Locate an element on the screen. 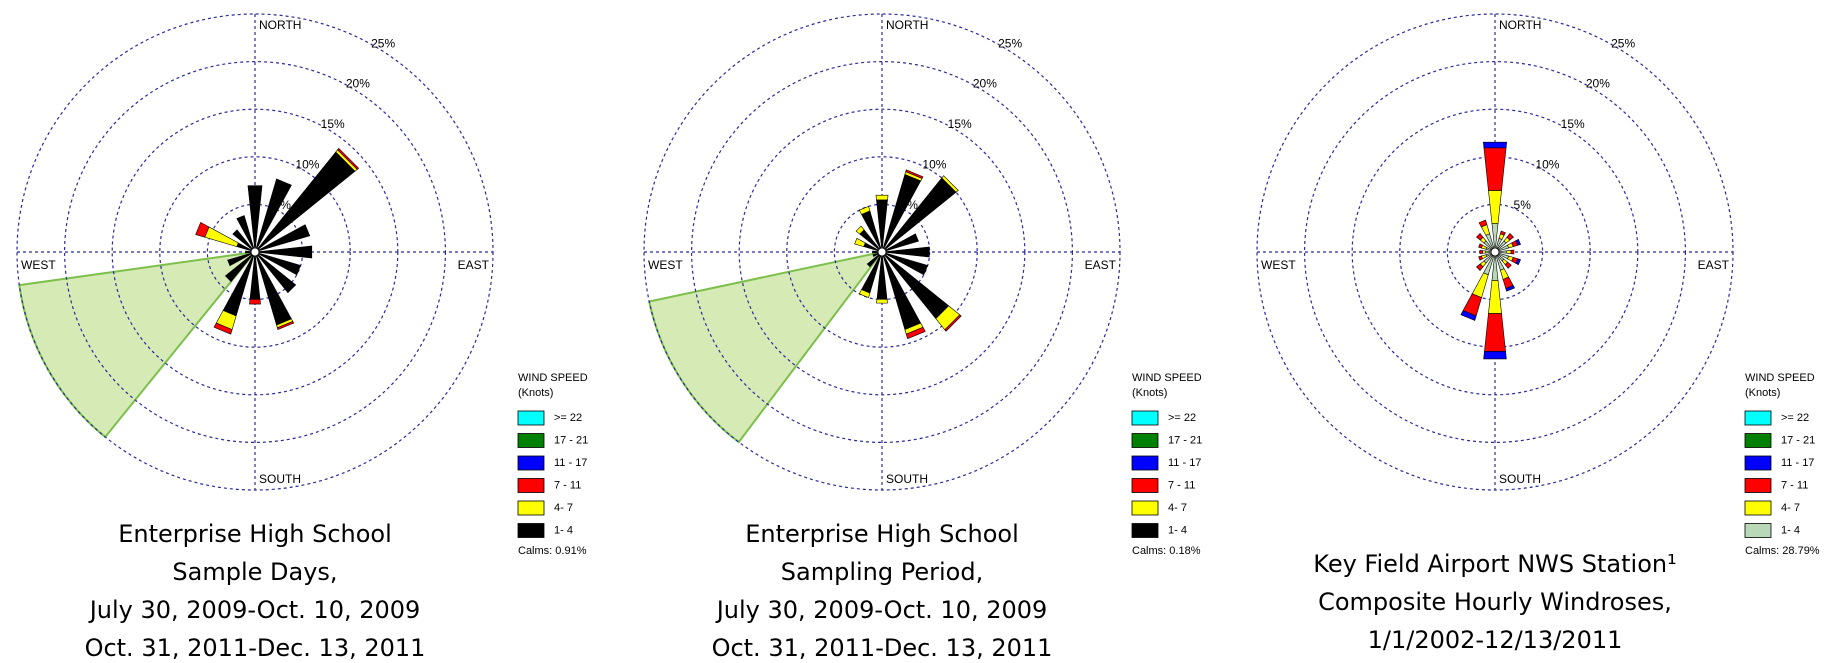 This screenshot has height=663, width=1843. caption-line: 1/1/2002-12/13/2011 is located at coordinates (1495, 640).